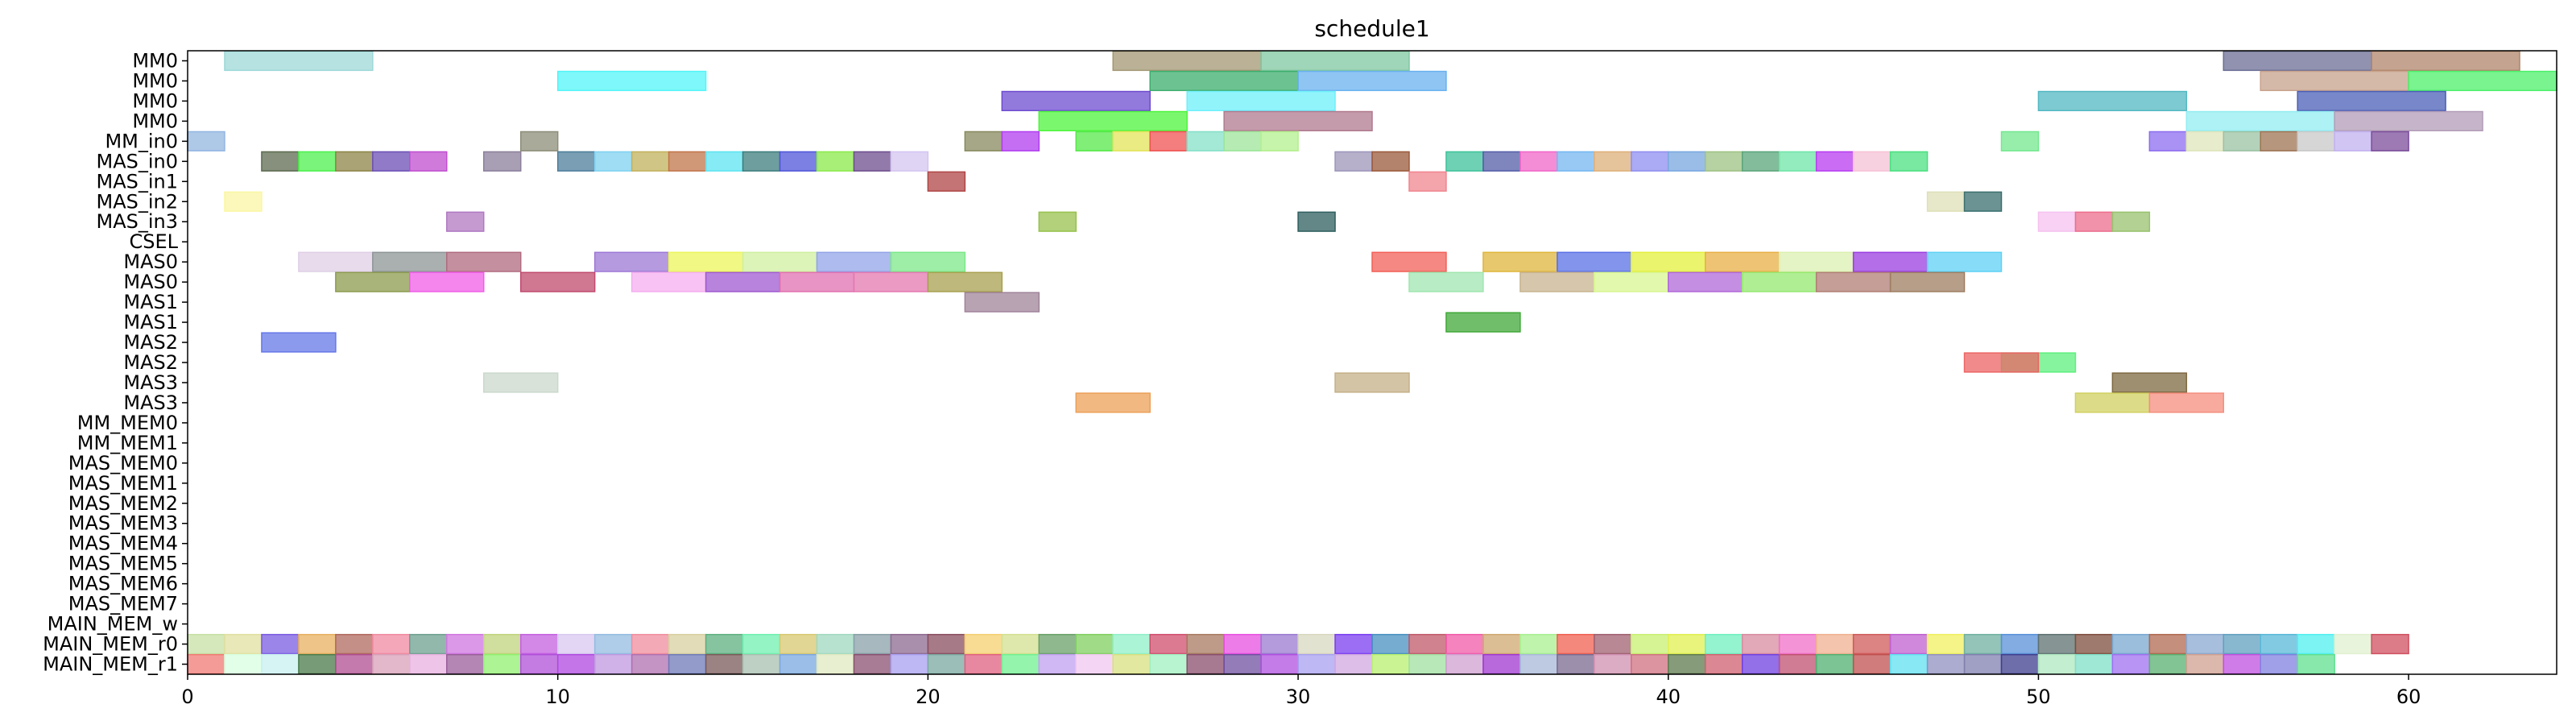  Describe the element at coordinates (557, 697) in the screenshot. I see `x-tick-label: 10` at that location.